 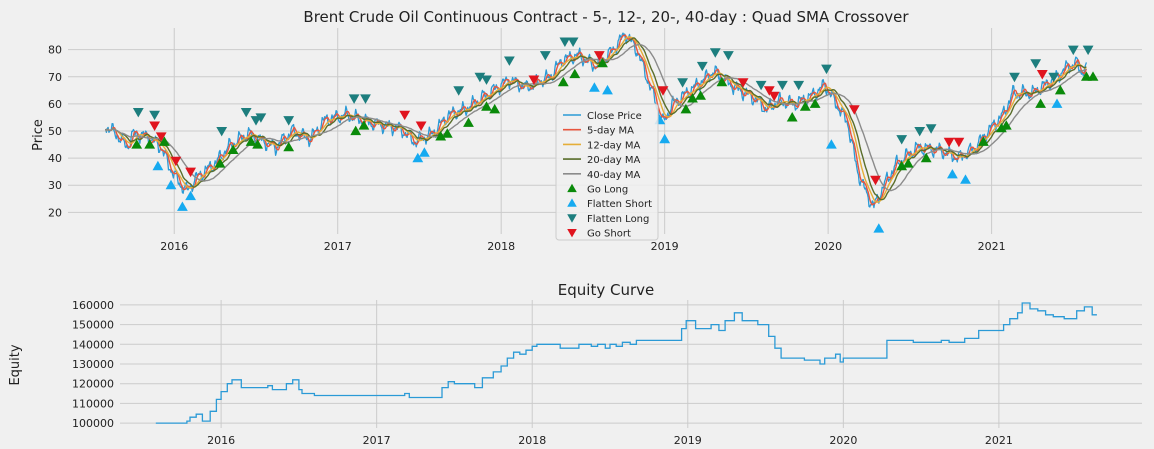 What do you see at coordinates (614, 145) in the screenshot?
I see `legend-entry: 12-day MA` at bounding box center [614, 145].